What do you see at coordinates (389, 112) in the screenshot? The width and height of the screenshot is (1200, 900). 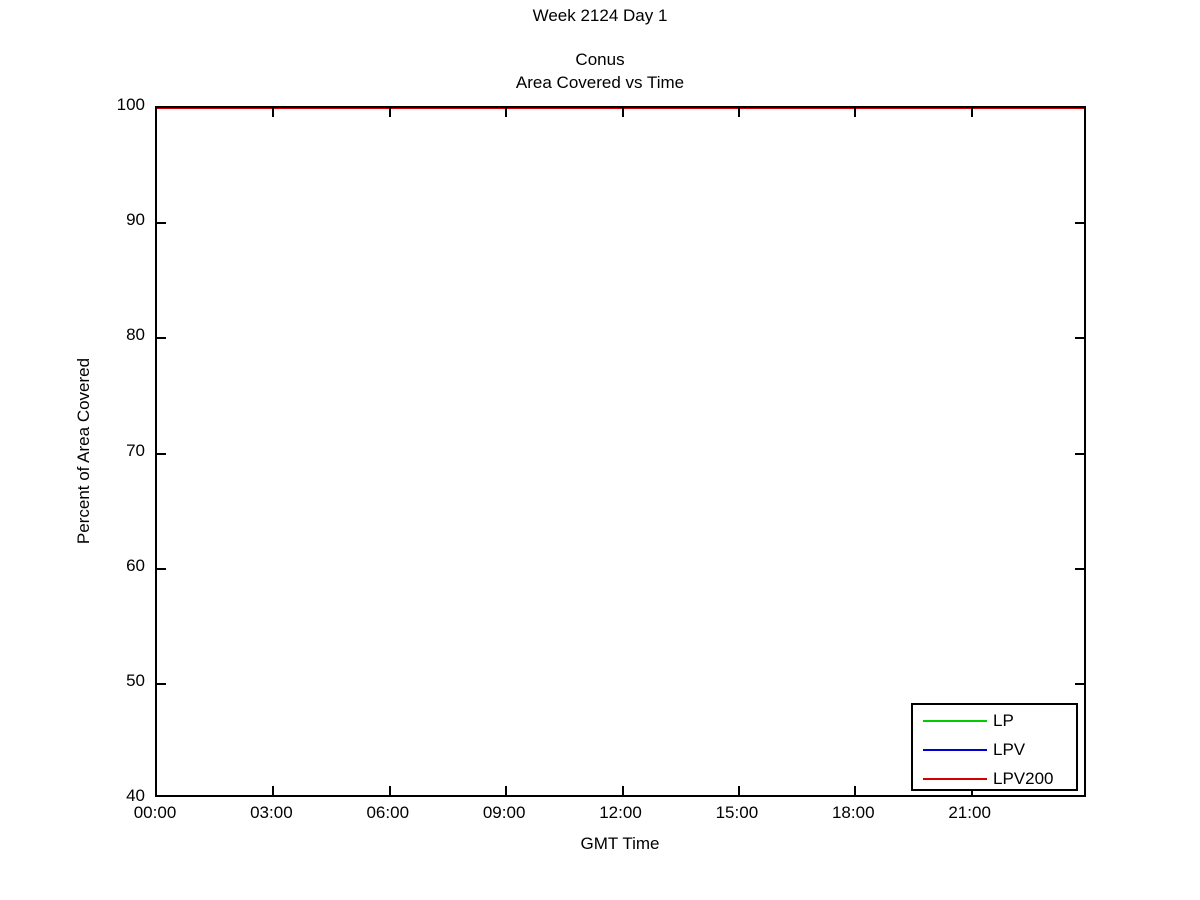 I see `x-tick-top-06:00` at bounding box center [389, 112].